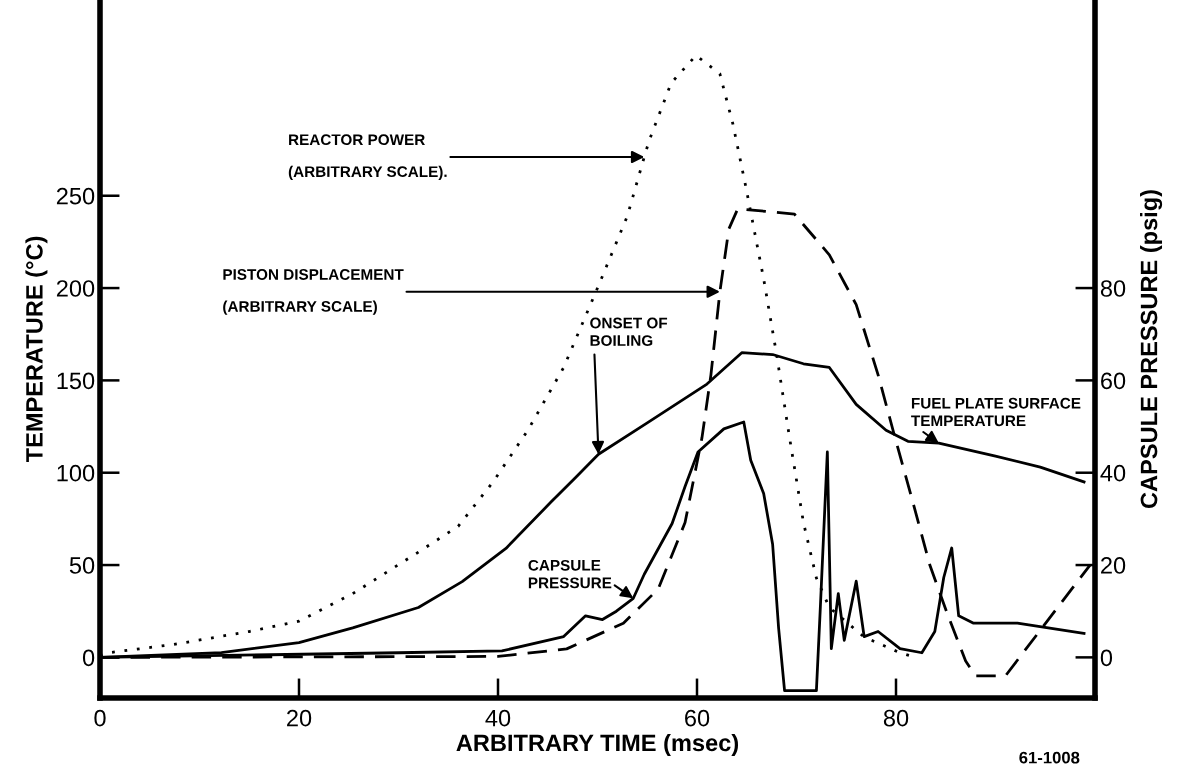 The image size is (1179, 773). I want to click on text: REACTOR POWER (ARBITRARY SCALE)., so click(367, 157).